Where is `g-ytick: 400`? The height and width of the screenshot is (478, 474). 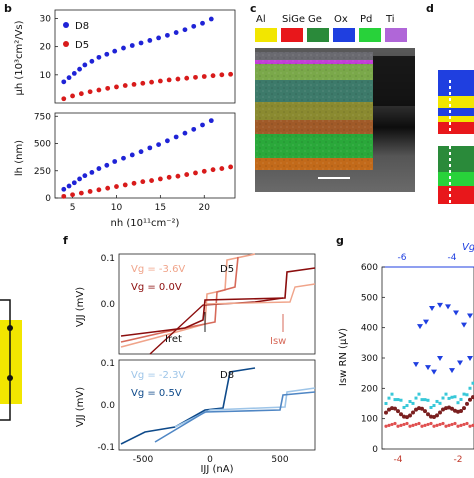
g-ytick: 400 is located at coordinates (369, 329).